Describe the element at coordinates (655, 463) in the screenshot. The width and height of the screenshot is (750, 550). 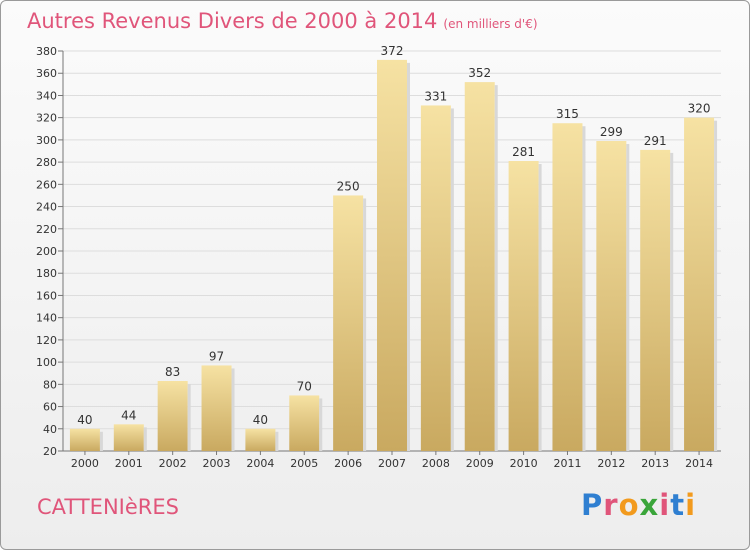
I see `x-tick-label: 2013` at that location.